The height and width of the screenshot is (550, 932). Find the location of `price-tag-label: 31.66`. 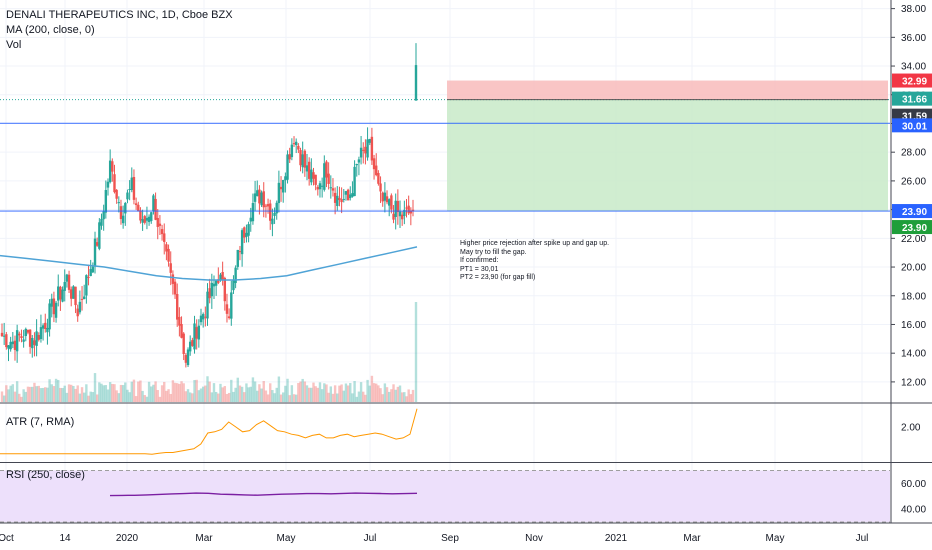

price-tag-label: 31.66 is located at coordinates (914, 100).